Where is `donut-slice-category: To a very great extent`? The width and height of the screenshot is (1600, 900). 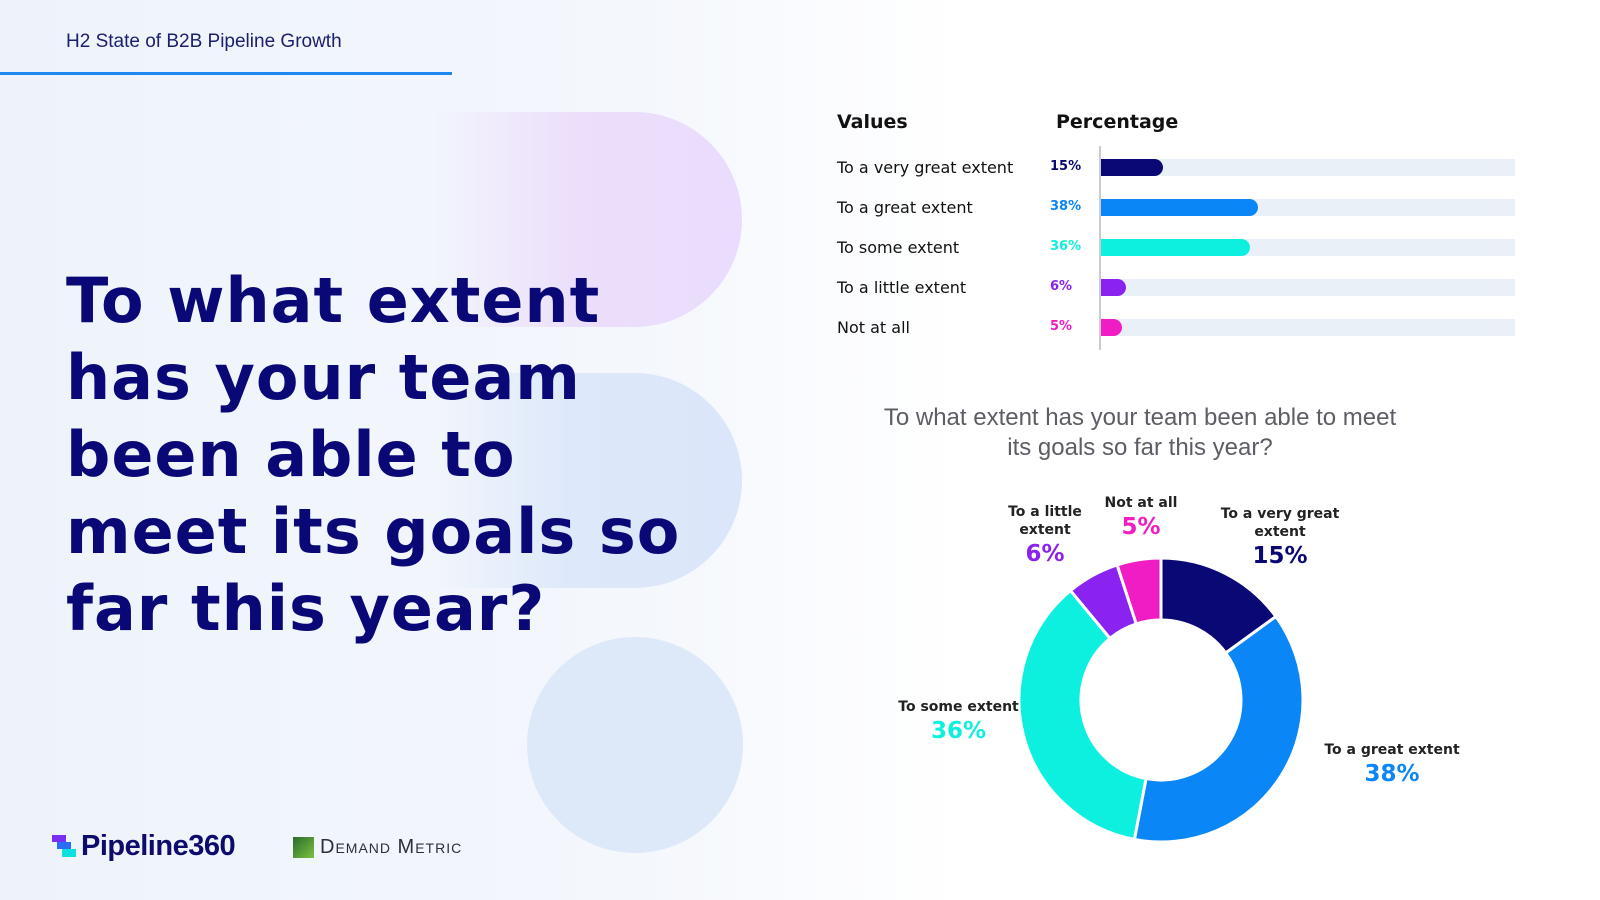 donut-slice-category: To a very great extent is located at coordinates (1280, 523).